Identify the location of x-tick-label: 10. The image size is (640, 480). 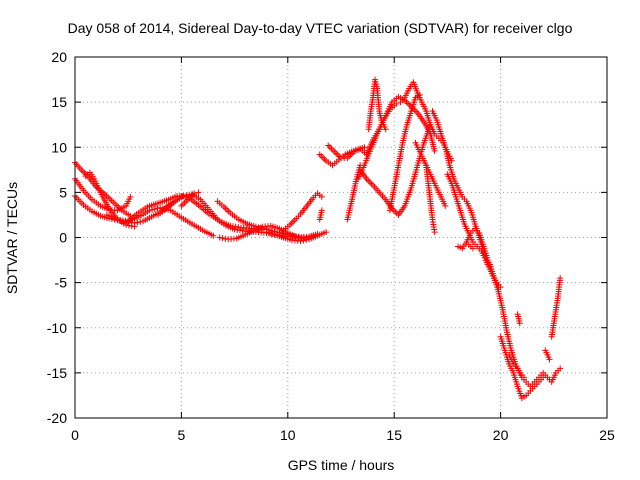
(288, 435).